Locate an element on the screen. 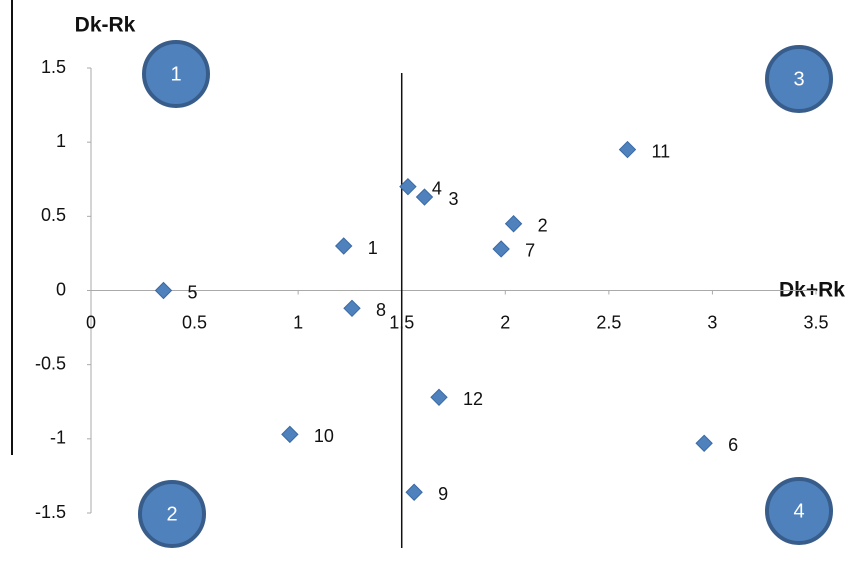 The image size is (860, 582). x-tick-label: 0 is located at coordinates (91, 322).